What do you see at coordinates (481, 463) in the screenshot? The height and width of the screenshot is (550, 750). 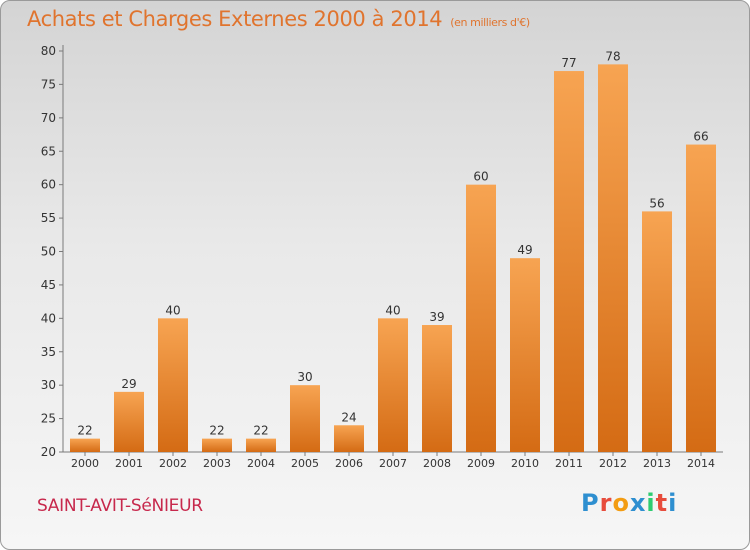 I see `x-tick-label-2009: 2009` at bounding box center [481, 463].